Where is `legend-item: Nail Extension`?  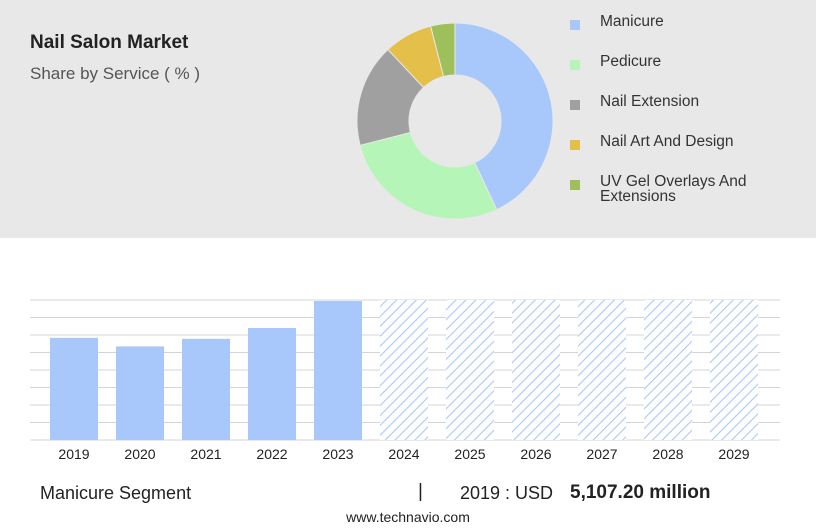 legend-item: Nail Extension is located at coordinates (690, 112).